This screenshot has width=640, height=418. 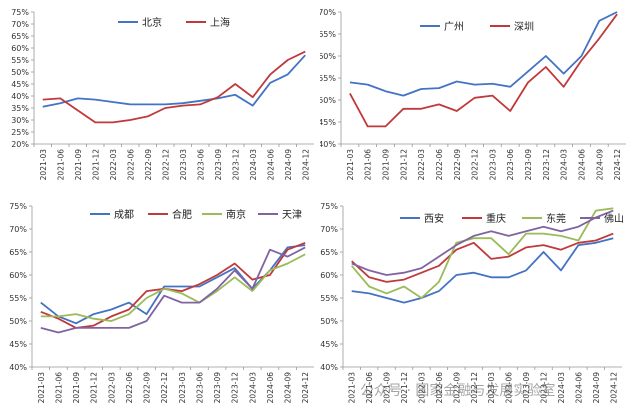 What do you see at coordinates (18, 206) in the screenshot?
I see `y-tick-label: 75%` at bounding box center [18, 206].